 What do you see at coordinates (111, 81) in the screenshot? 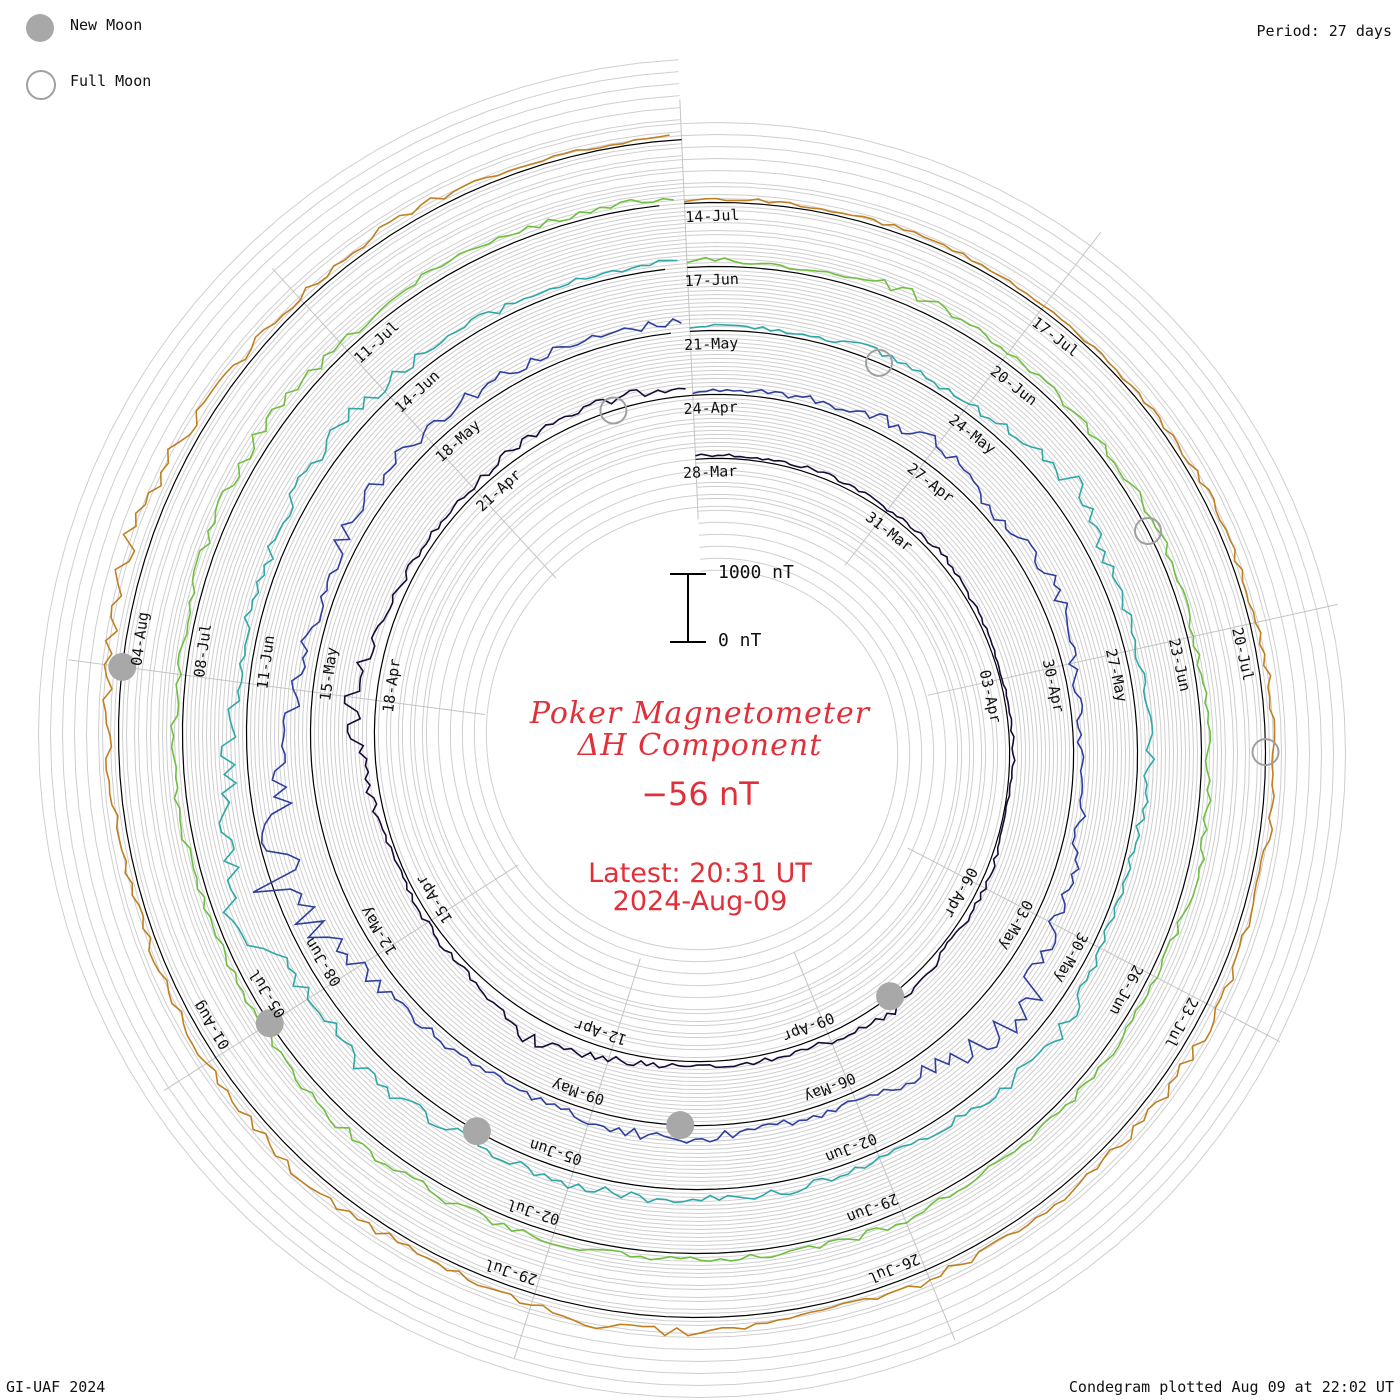
I see `legend-full-moon-label: Full Moon` at bounding box center [111, 81].